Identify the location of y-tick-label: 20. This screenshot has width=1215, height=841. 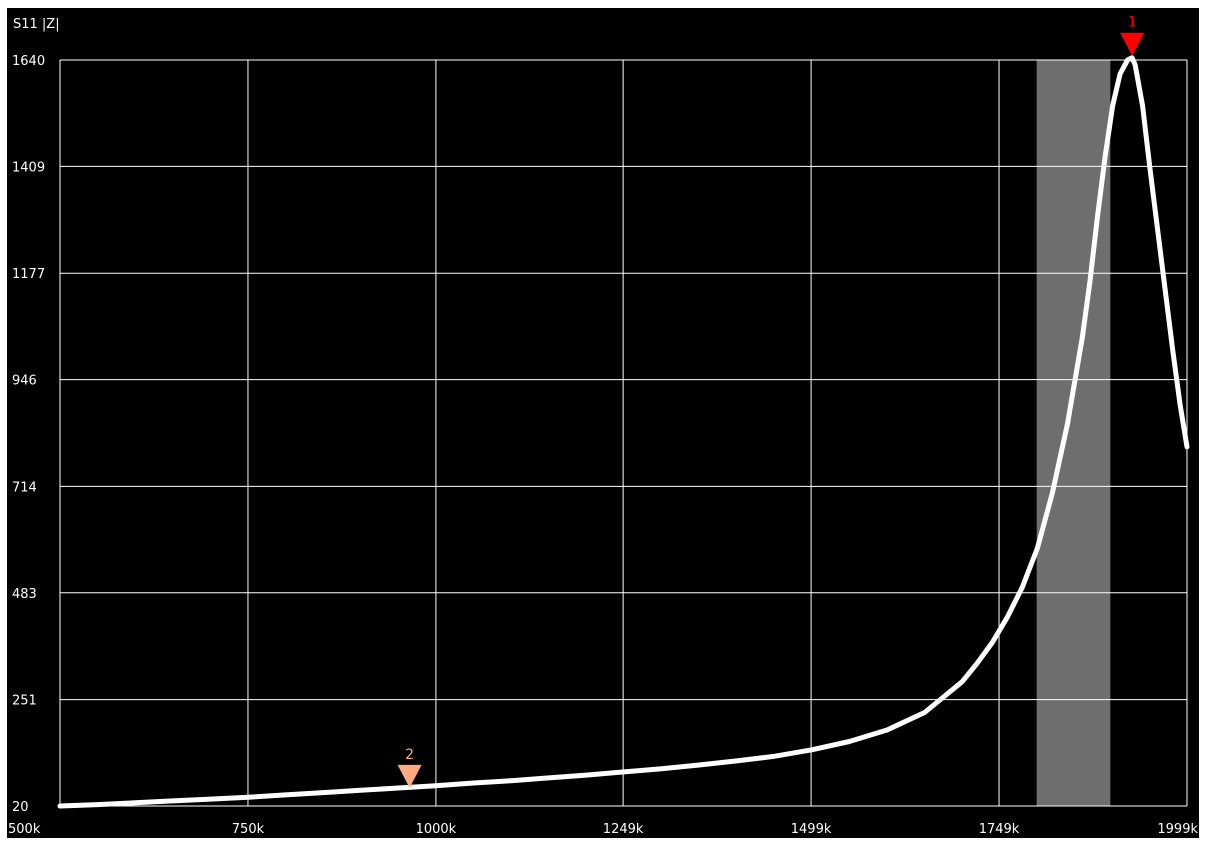
(20, 807).